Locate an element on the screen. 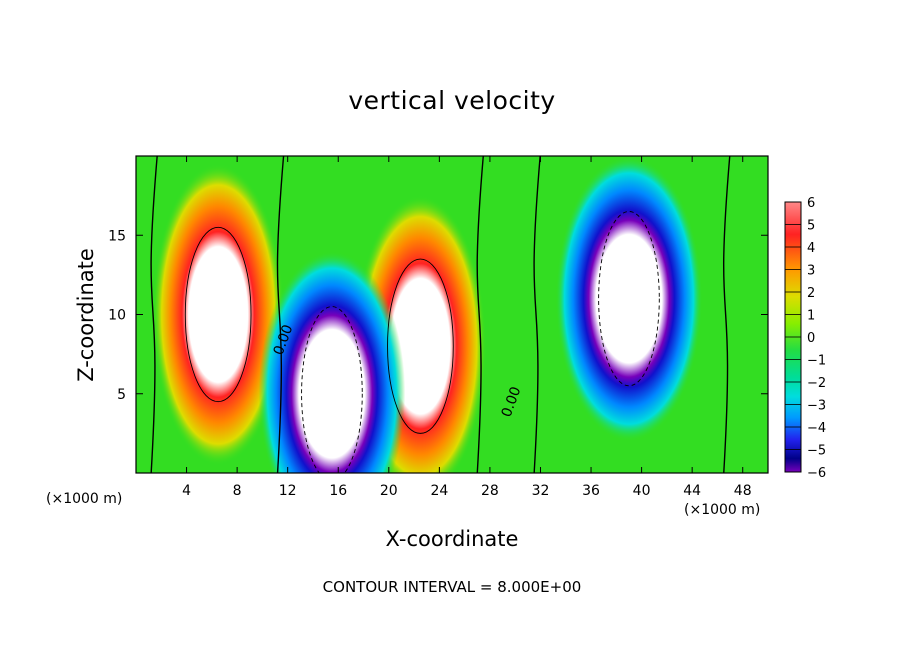 The image size is (904, 654). colorbar-tick-label: 0 is located at coordinates (811, 338).